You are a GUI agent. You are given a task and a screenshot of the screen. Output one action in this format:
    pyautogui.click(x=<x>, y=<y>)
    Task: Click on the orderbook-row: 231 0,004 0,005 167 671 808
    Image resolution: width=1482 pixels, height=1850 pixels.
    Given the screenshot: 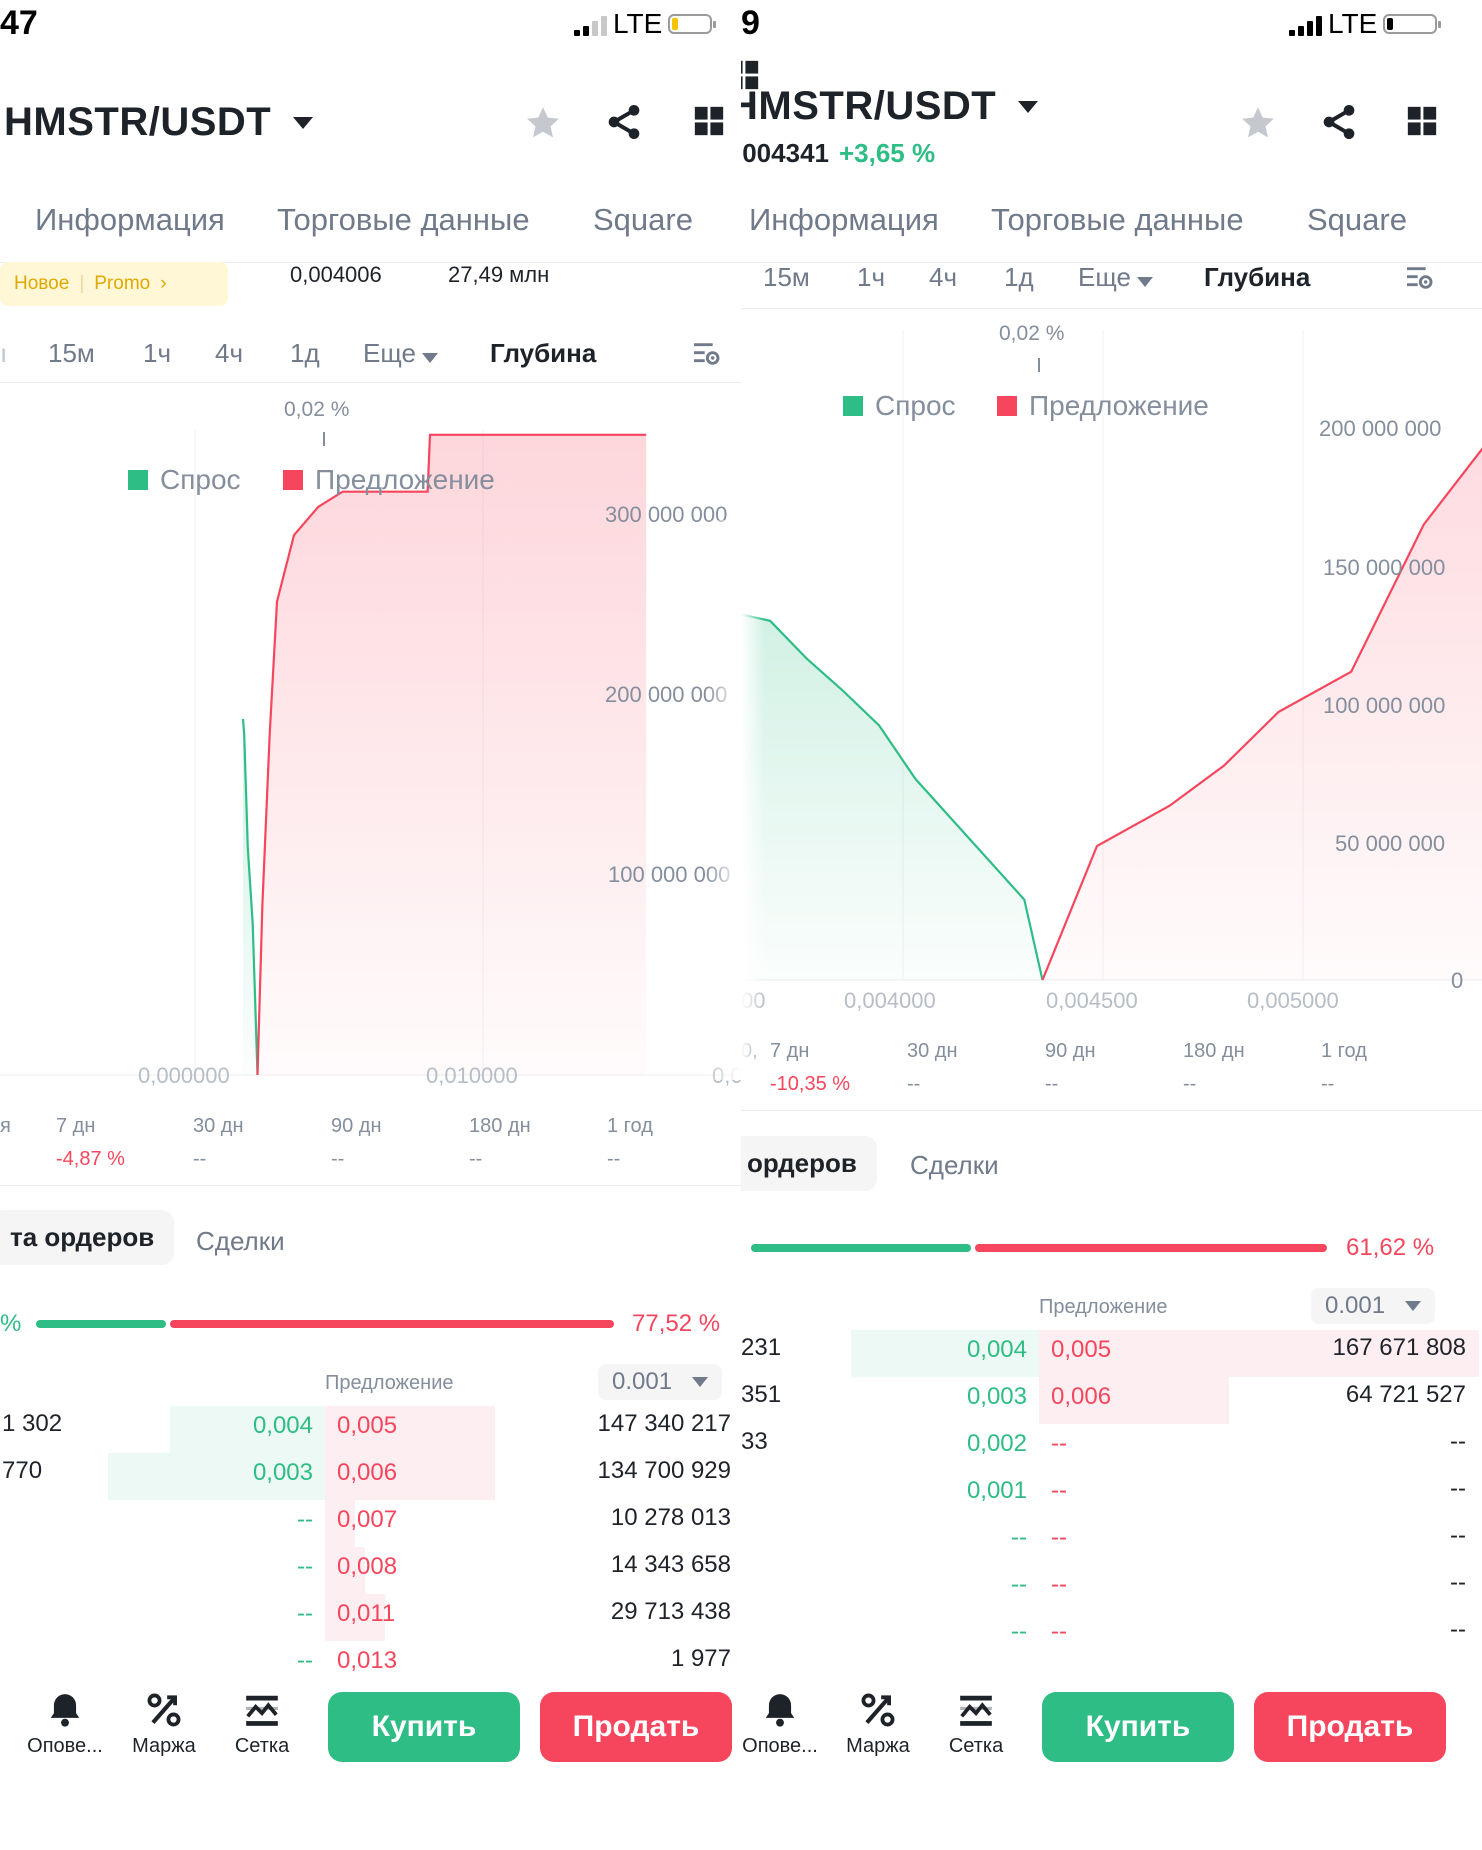 What is the action you would take?
    pyautogui.click(x=1111, y=1353)
    